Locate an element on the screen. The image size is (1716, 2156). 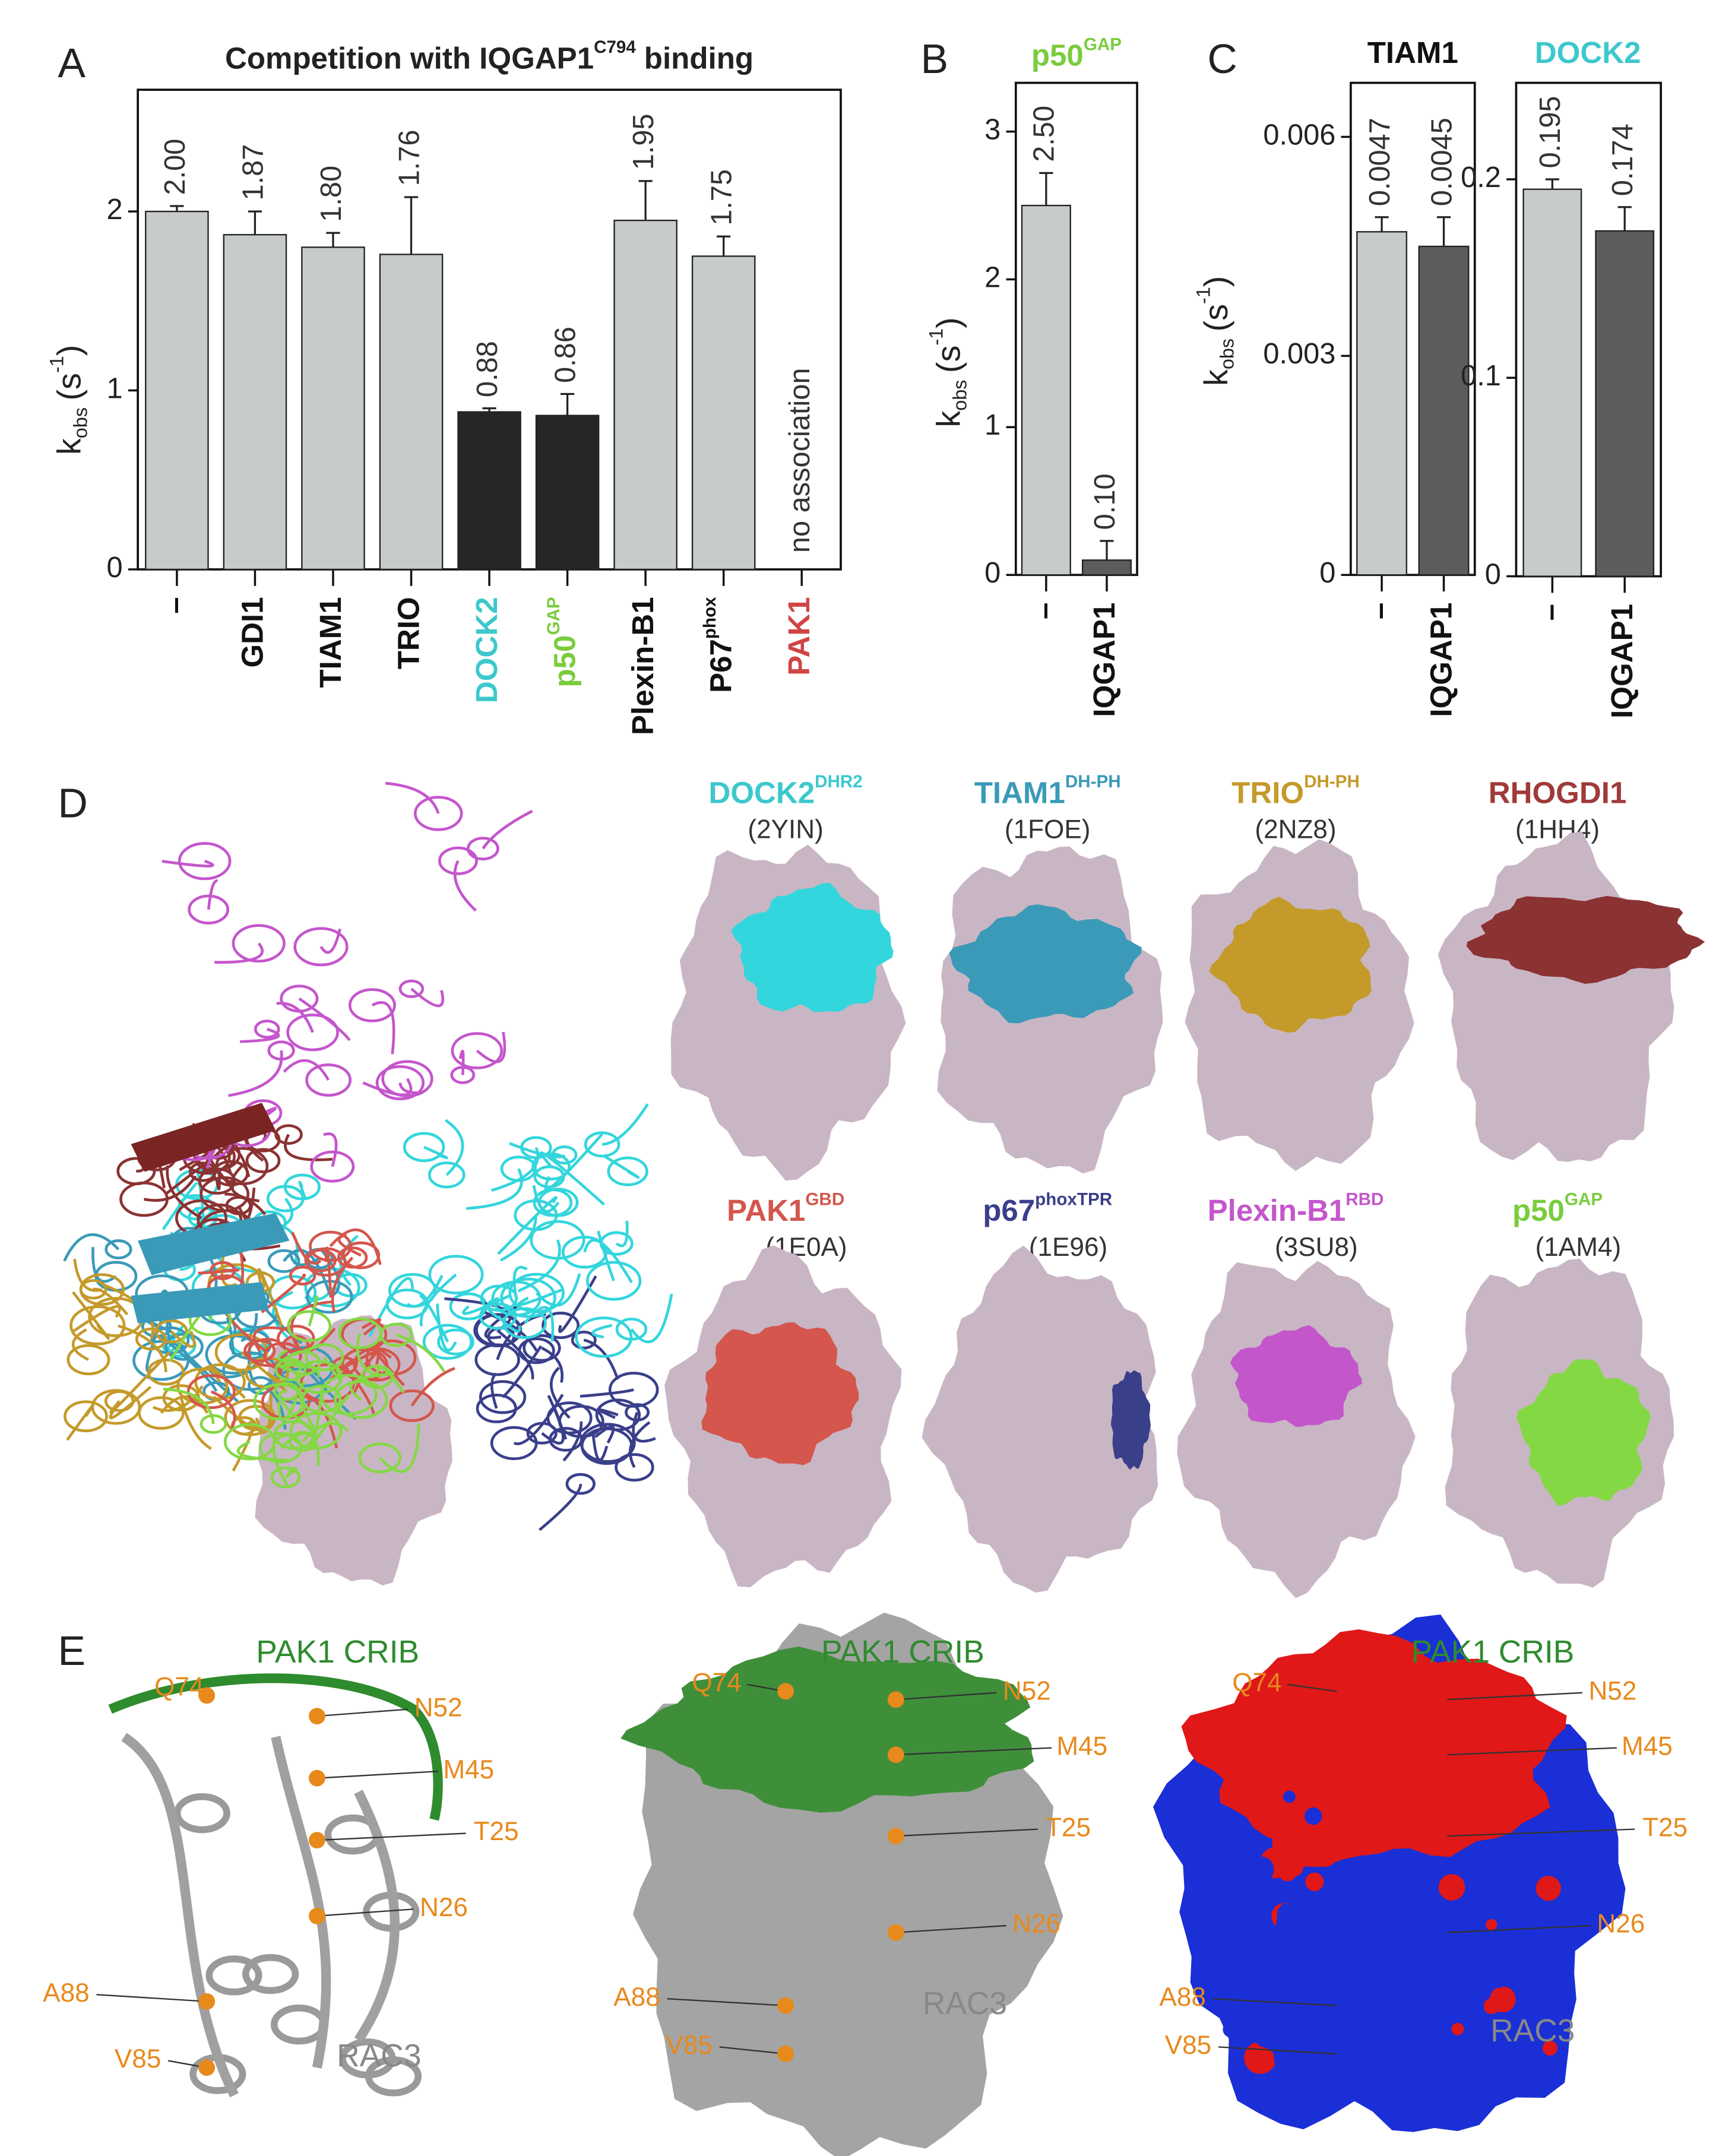
value-label: 2.00 is located at coordinates (175, 167).